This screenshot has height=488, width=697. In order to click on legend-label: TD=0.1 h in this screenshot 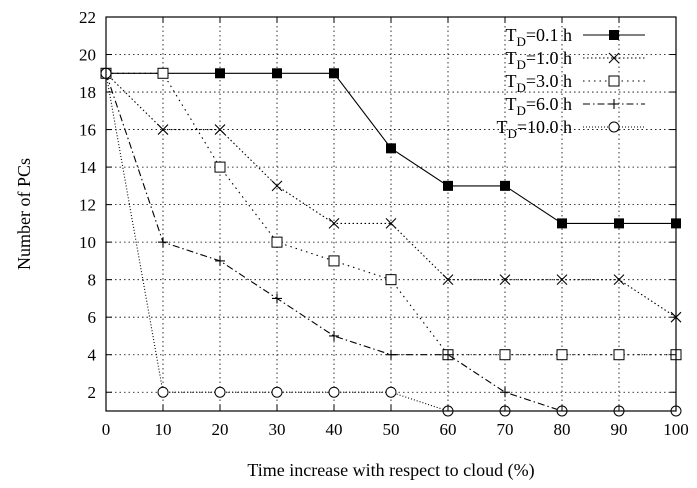, I will do `click(538, 37)`.